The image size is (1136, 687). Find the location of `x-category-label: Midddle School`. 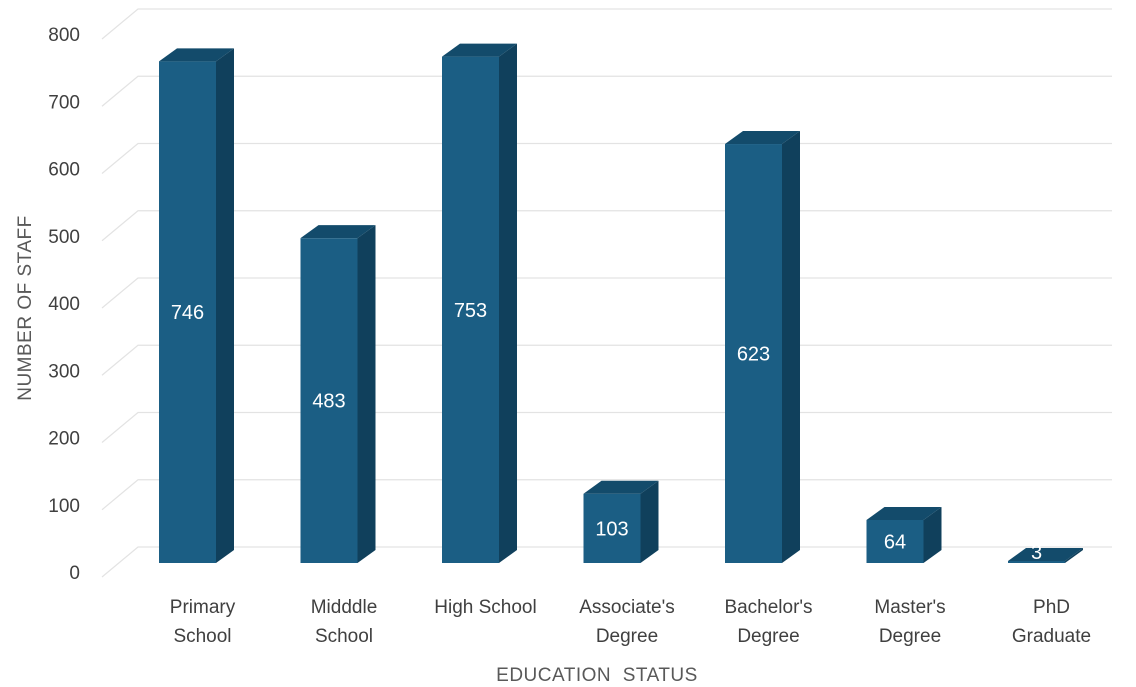

x-category-label: Midddle School is located at coordinates (344, 622).